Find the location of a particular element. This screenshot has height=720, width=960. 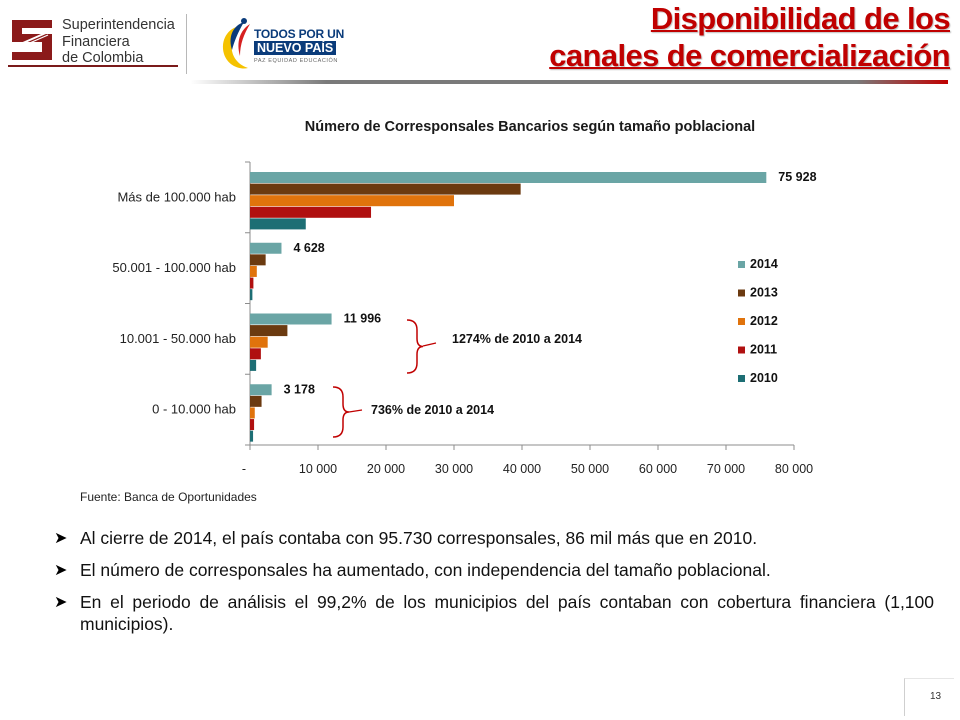

sfc-line-1: Superintendencia is located at coordinates (118, 25).